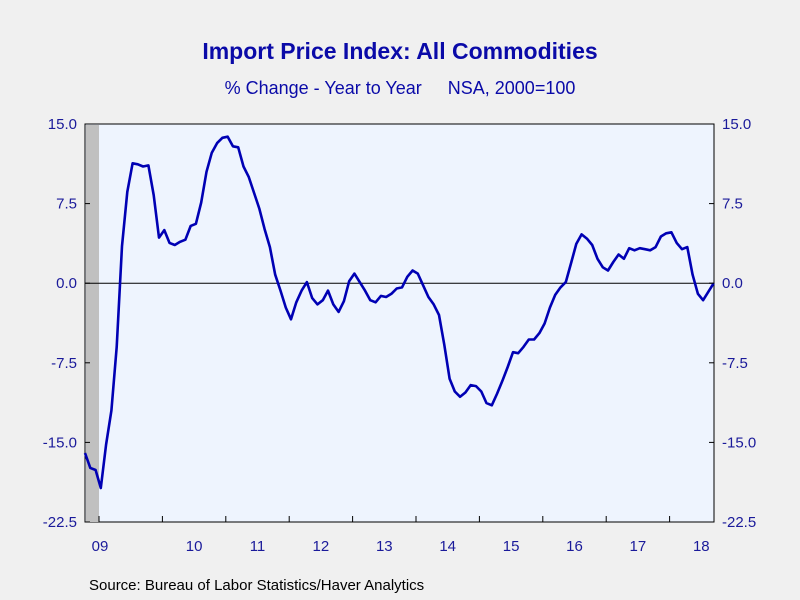  Describe the element at coordinates (400, 51) in the screenshot. I see `chart-title: Import Price Index: All Commodities` at that location.